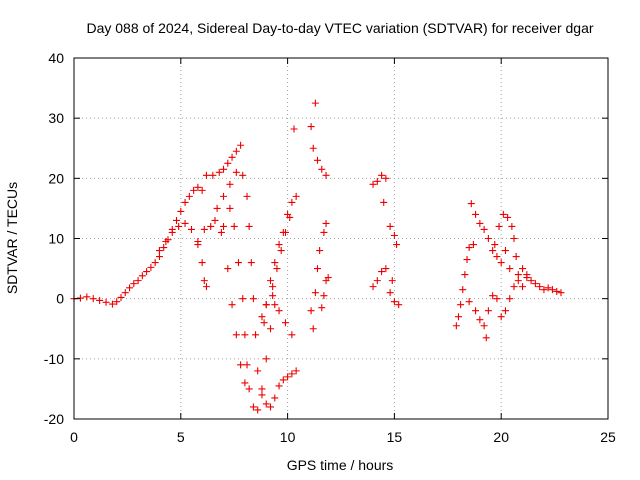 This screenshot has width=640, height=480. Describe the element at coordinates (56, 239) in the screenshot. I see `y-tick-label: 10` at that location.